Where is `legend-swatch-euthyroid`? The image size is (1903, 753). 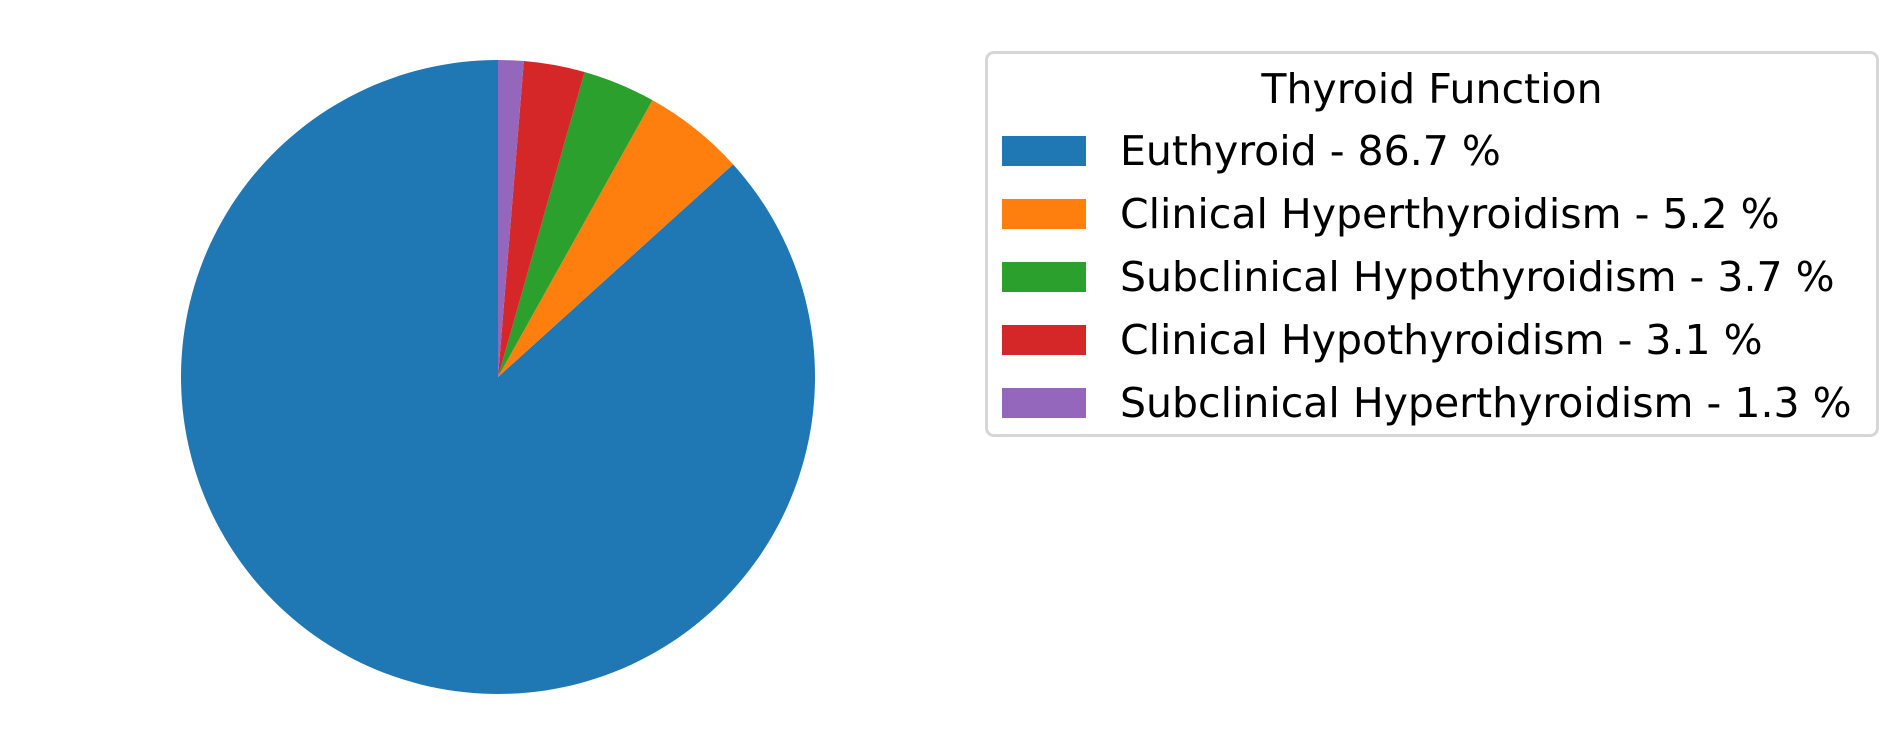
legend-swatch-euthyroid is located at coordinates (1044, 151).